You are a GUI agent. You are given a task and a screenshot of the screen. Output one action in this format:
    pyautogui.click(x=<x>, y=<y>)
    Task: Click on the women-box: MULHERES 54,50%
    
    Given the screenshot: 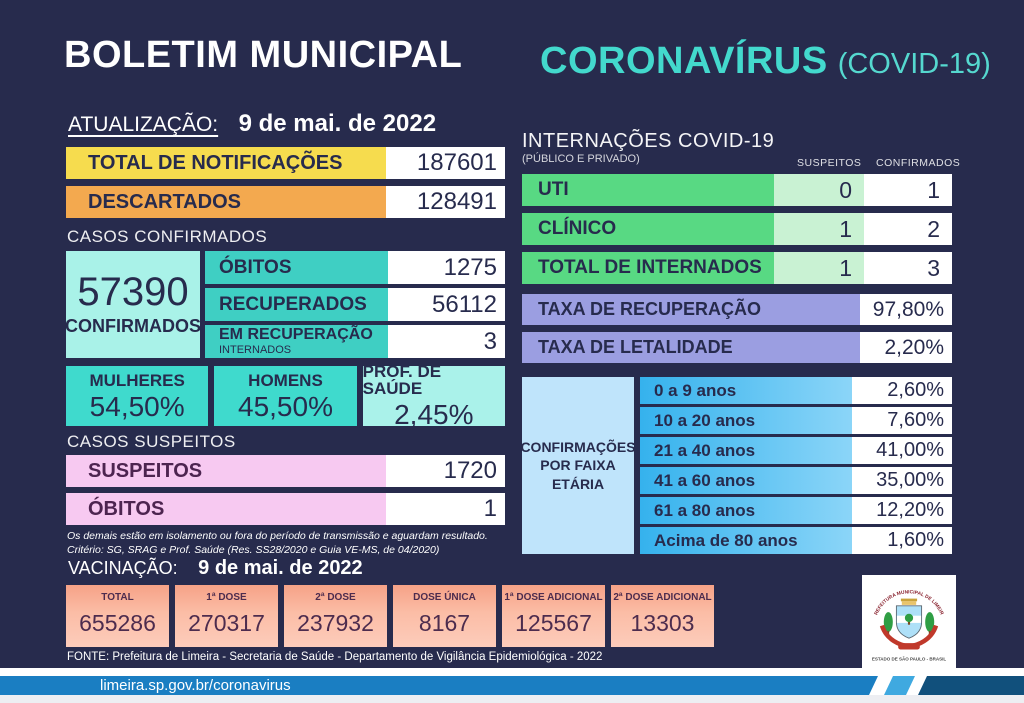 What is the action you would take?
    pyautogui.click(x=137, y=396)
    